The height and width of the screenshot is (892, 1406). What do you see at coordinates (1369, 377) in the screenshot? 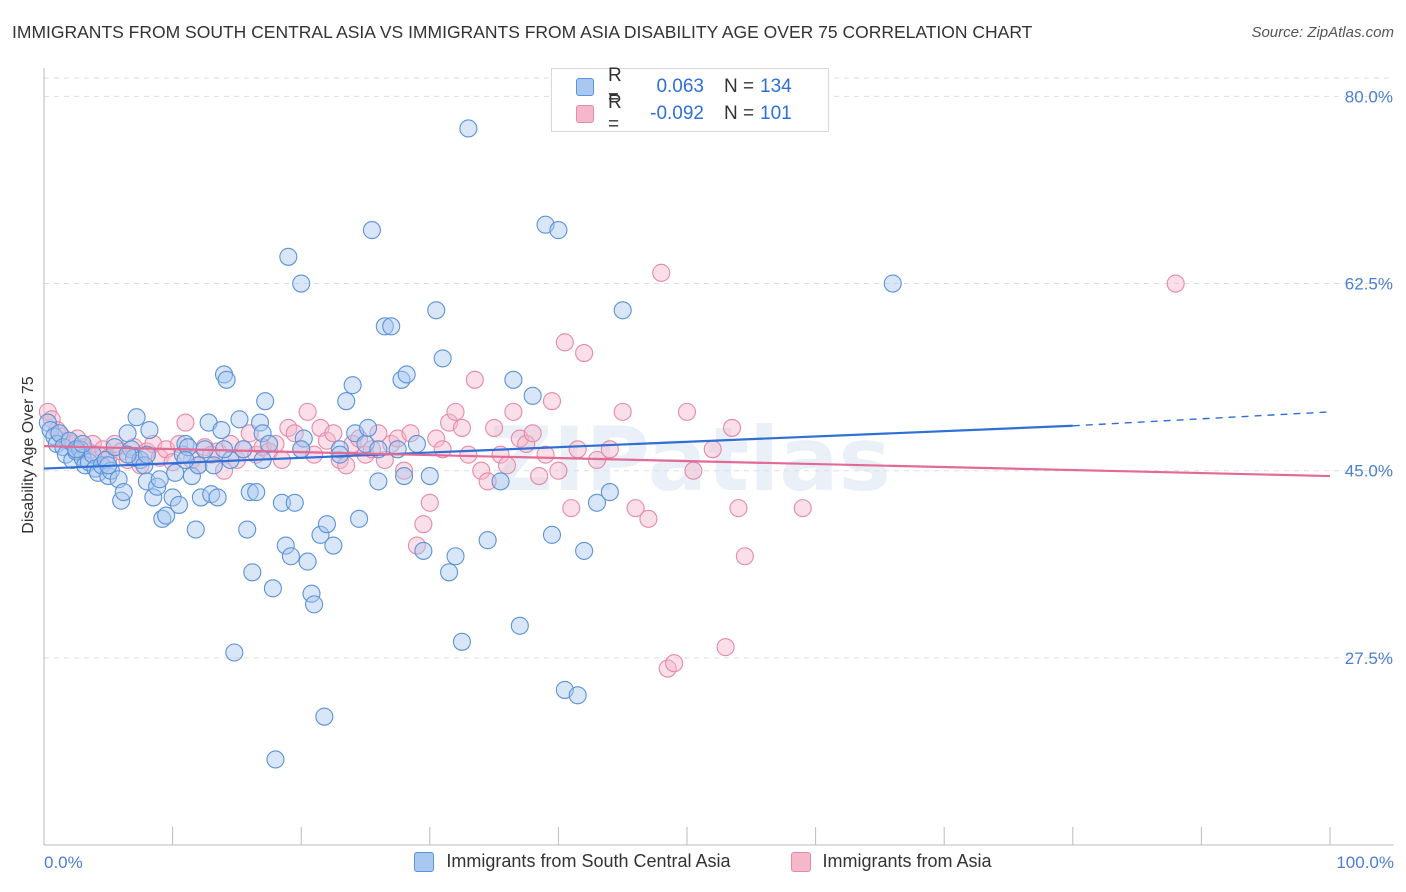
I see `y-tick-labels: 27.5% 45.0% 62.5% 80.0%` at bounding box center [1369, 377].